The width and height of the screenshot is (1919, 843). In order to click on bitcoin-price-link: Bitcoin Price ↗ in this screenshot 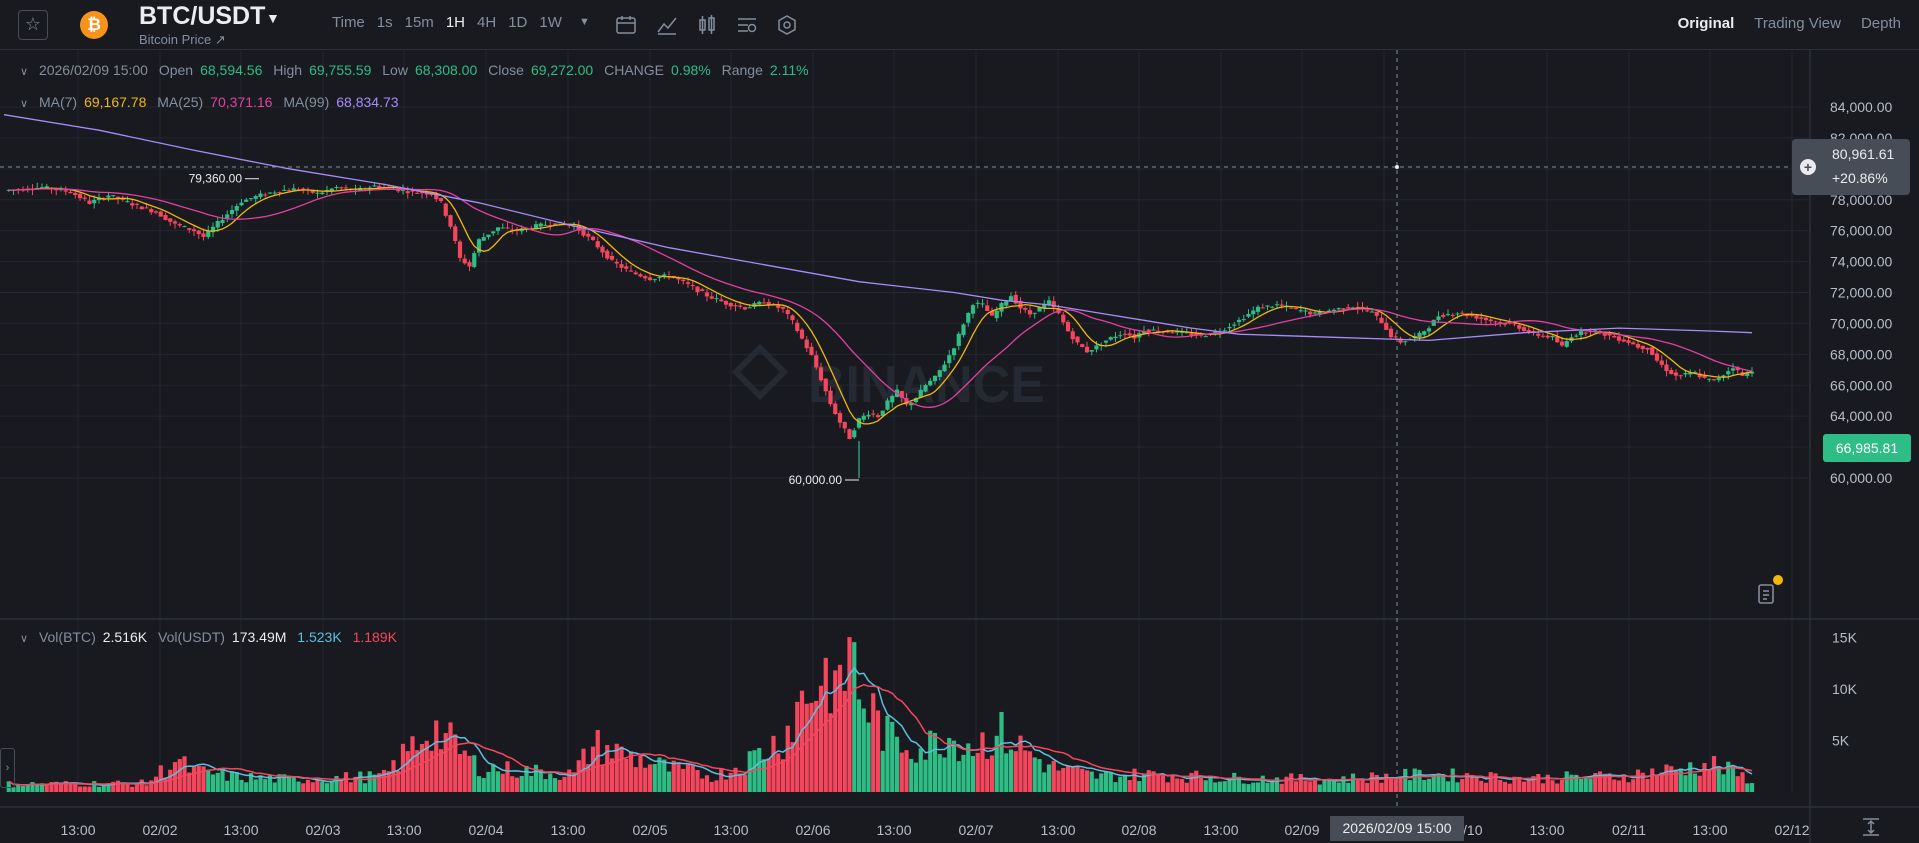, I will do `click(182, 39)`.